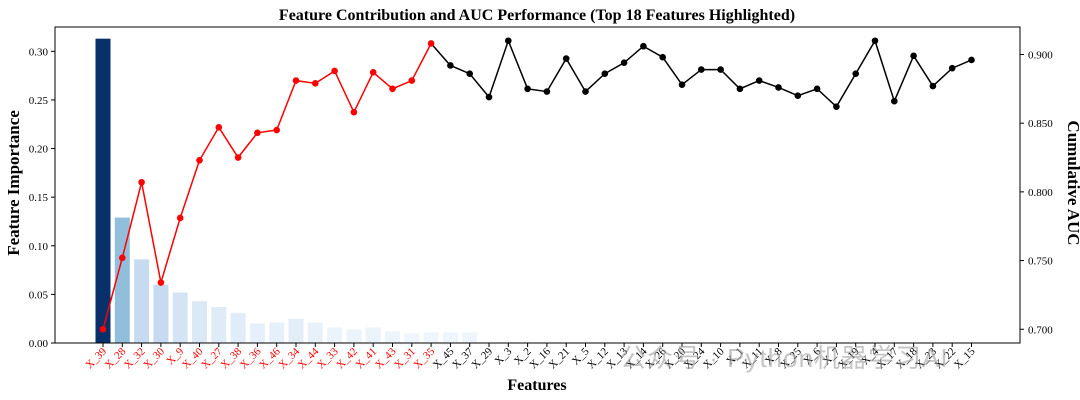  Describe the element at coordinates (536, 385) in the screenshot. I see `x-axis-label: Features` at that location.